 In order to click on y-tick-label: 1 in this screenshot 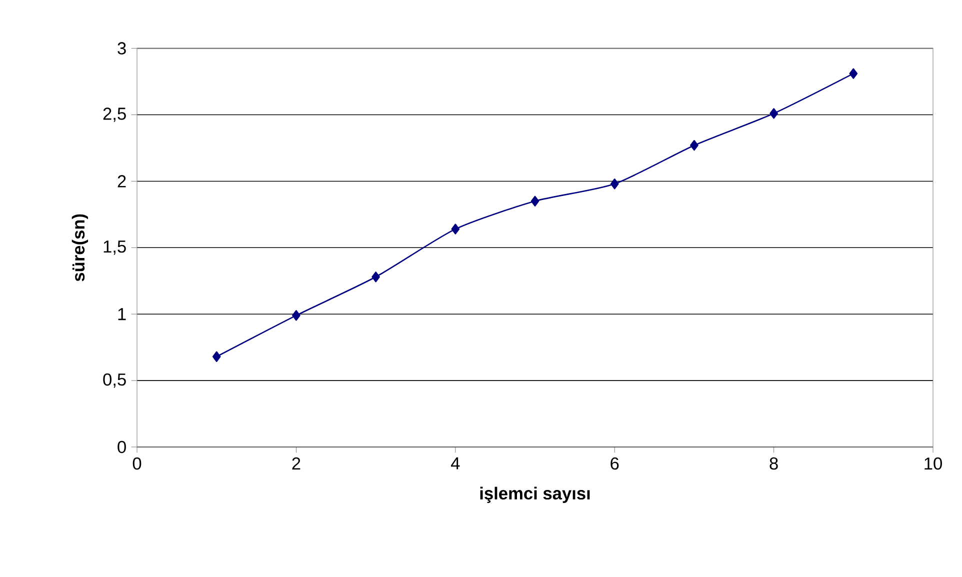, I will do `click(122, 314)`.